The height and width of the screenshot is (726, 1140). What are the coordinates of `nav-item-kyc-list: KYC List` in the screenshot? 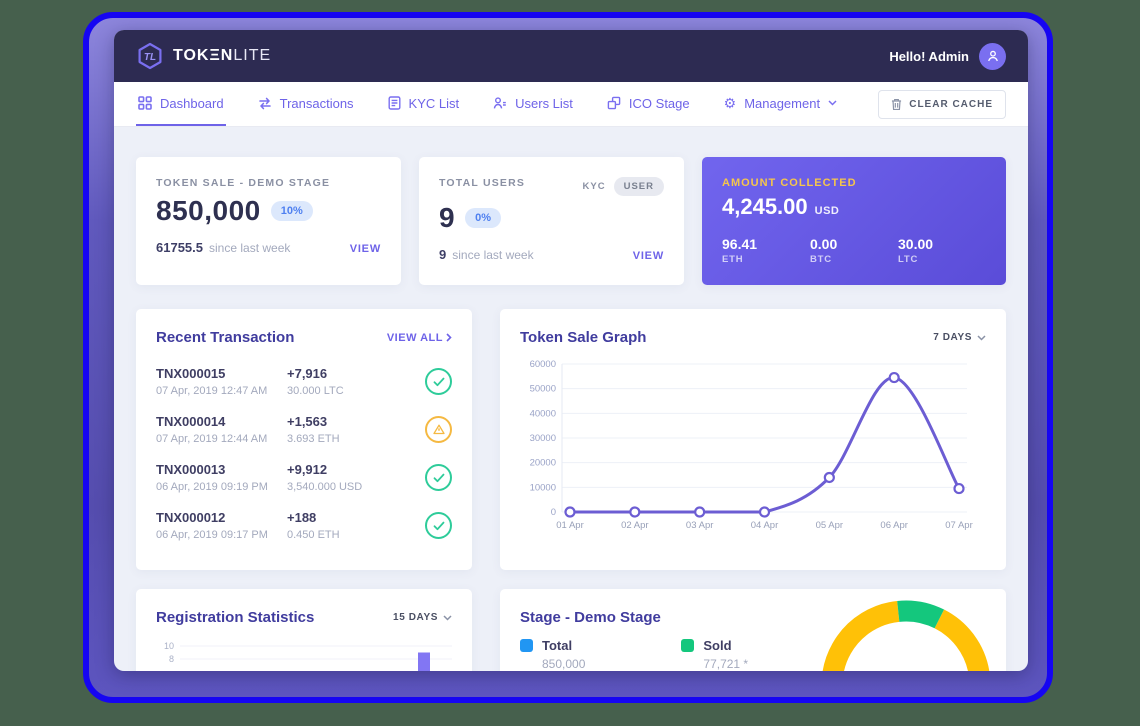 It's located at (424, 104).